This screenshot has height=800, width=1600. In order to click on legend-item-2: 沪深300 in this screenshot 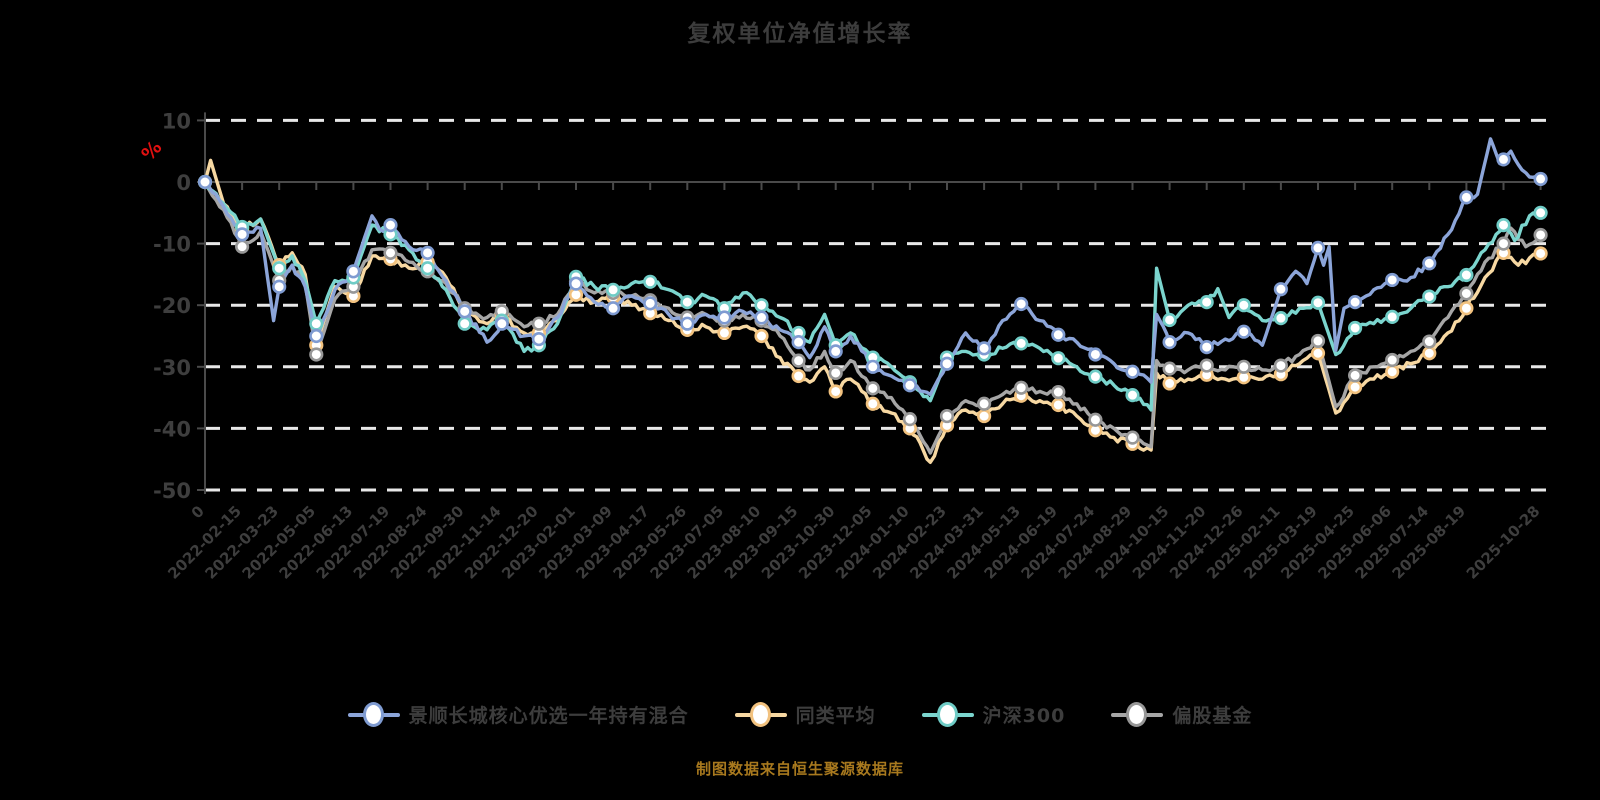, I will do `click(993, 714)`.